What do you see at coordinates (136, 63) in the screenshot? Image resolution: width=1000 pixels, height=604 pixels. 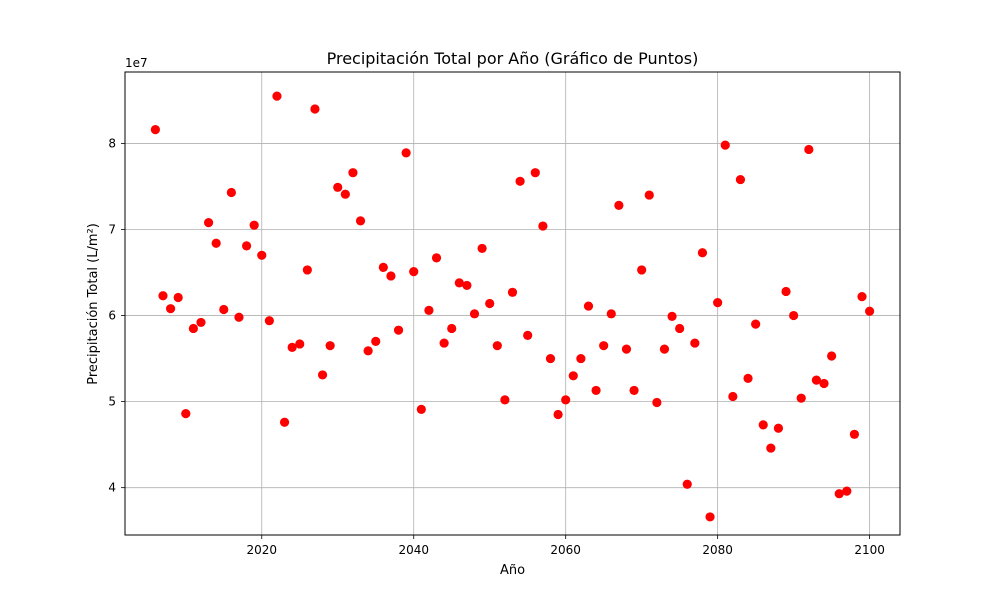 I see `y-offset-label: 1e7` at bounding box center [136, 63].